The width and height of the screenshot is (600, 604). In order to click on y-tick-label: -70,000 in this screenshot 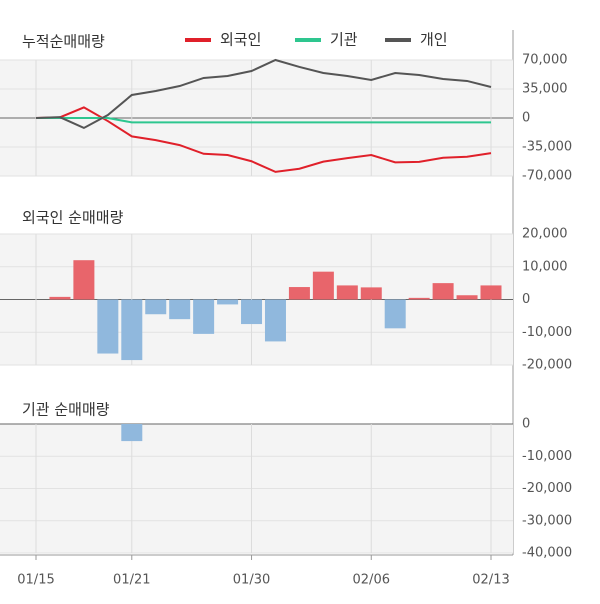, I will do `click(547, 176)`.